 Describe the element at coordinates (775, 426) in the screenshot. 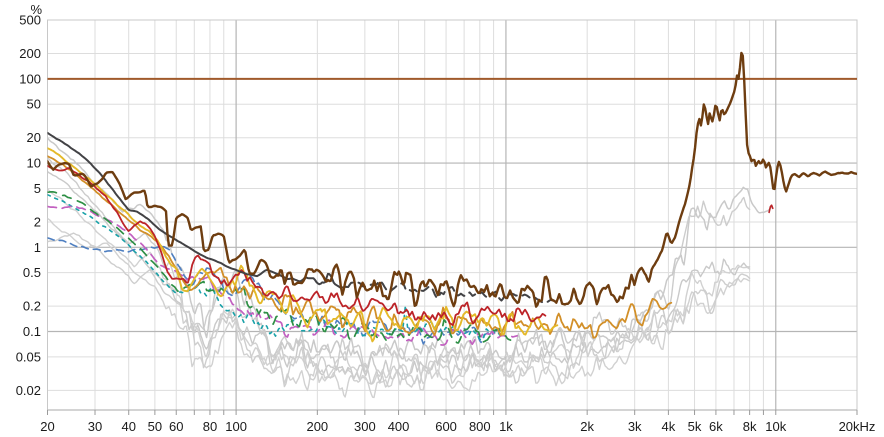

I see `x-tick-label: 10k` at that location.